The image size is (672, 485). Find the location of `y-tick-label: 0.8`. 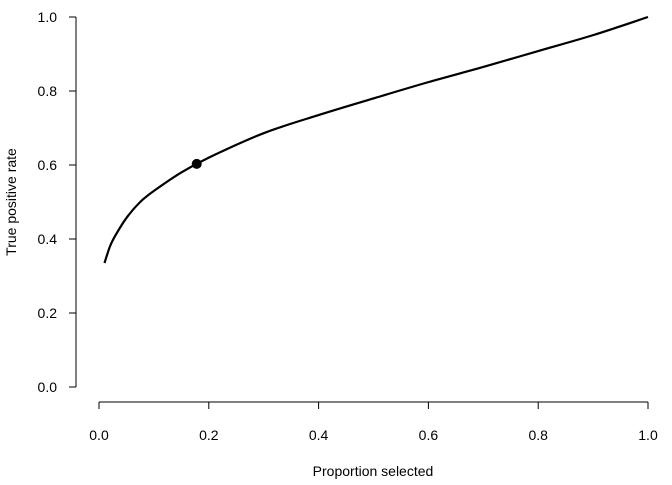

y-tick-label: 0.8 is located at coordinates (48, 91).